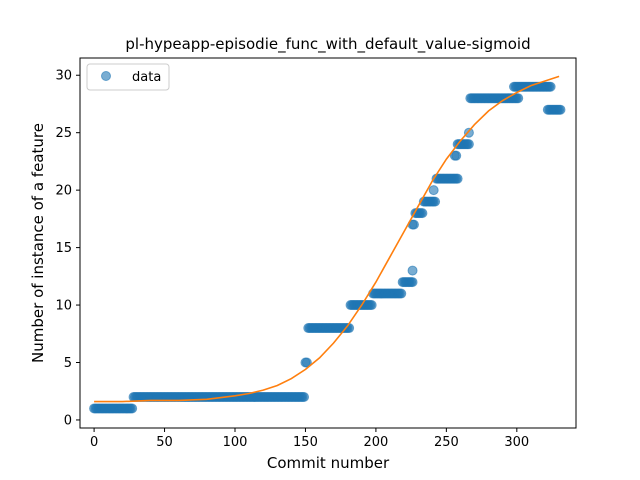 This screenshot has height=480, width=640. What do you see at coordinates (68, 420) in the screenshot?
I see `y-tick-label: 0` at bounding box center [68, 420].